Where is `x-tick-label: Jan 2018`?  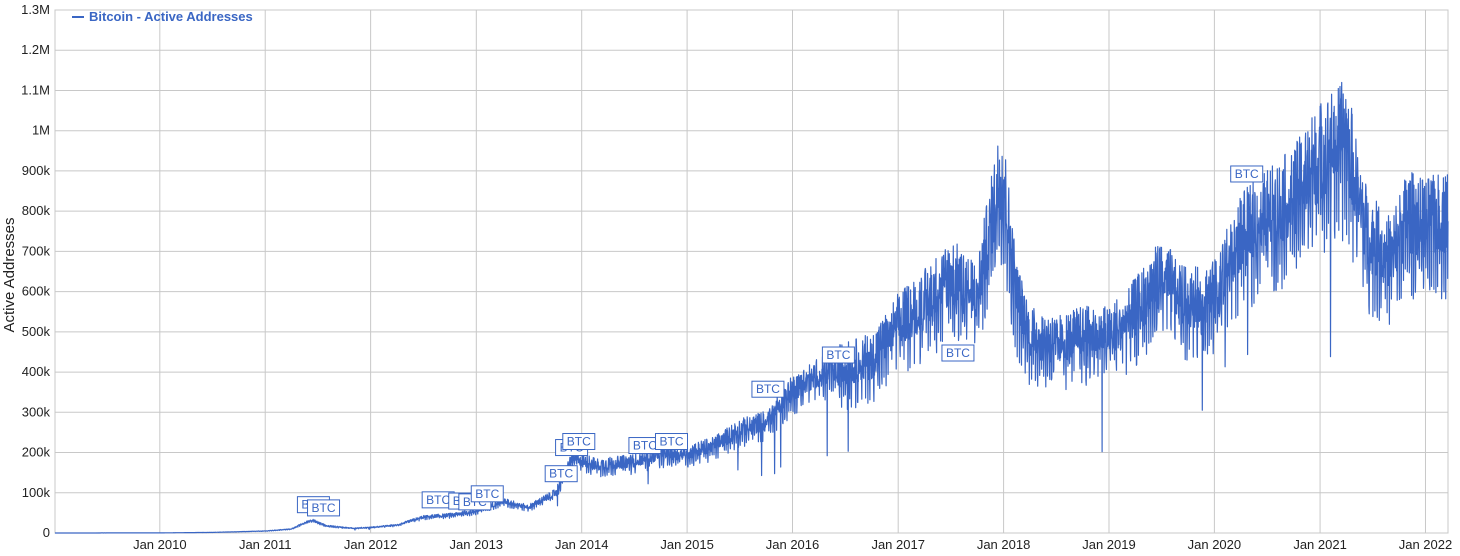 x-tick-label: Jan 2018 is located at coordinates (1004, 544).